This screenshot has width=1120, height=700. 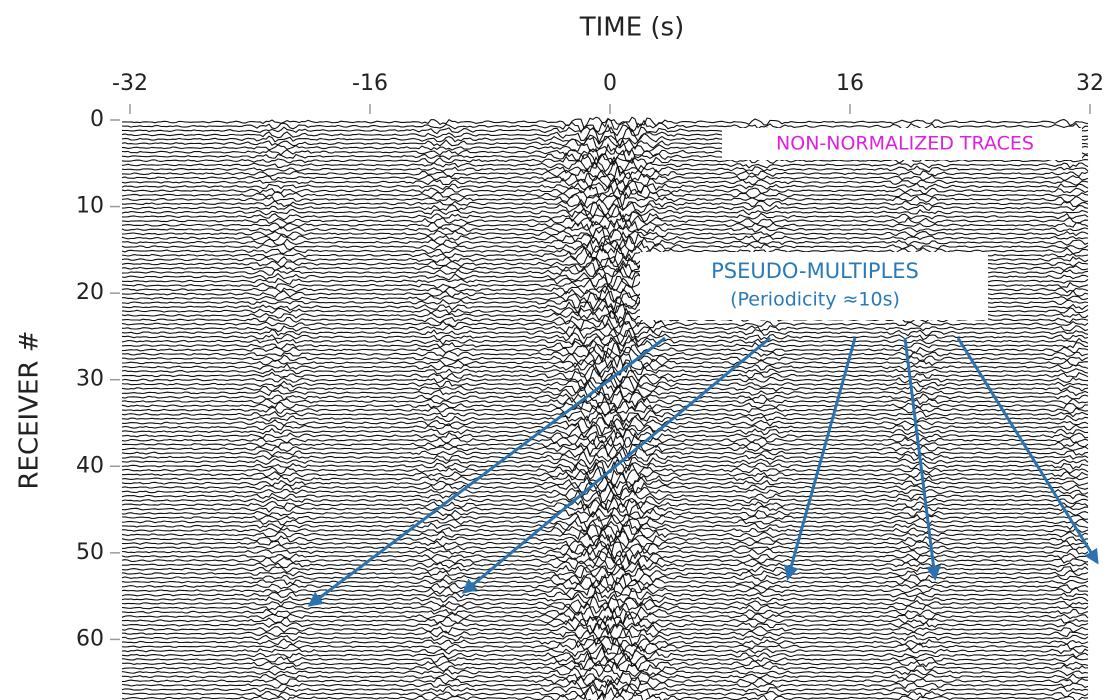 What do you see at coordinates (30, 409) in the screenshot?
I see `y-axis-label: RECEIVER #` at bounding box center [30, 409].